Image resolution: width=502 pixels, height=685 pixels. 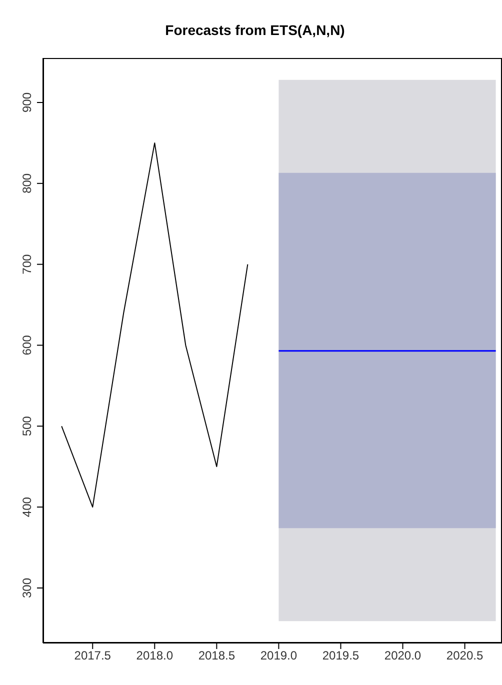 I want to click on chart-title: Forecasts from ETS(A,N,N), so click(x=255, y=30).